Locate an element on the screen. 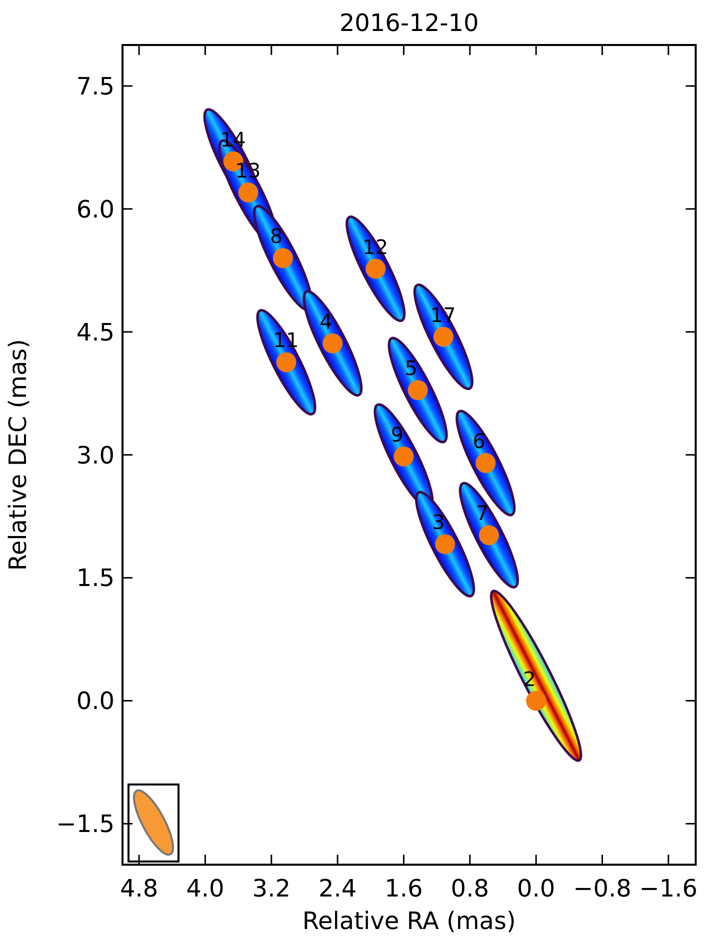 The height and width of the screenshot is (938, 707). x-tick-label: 0.8 is located at coordinates (469, 888).